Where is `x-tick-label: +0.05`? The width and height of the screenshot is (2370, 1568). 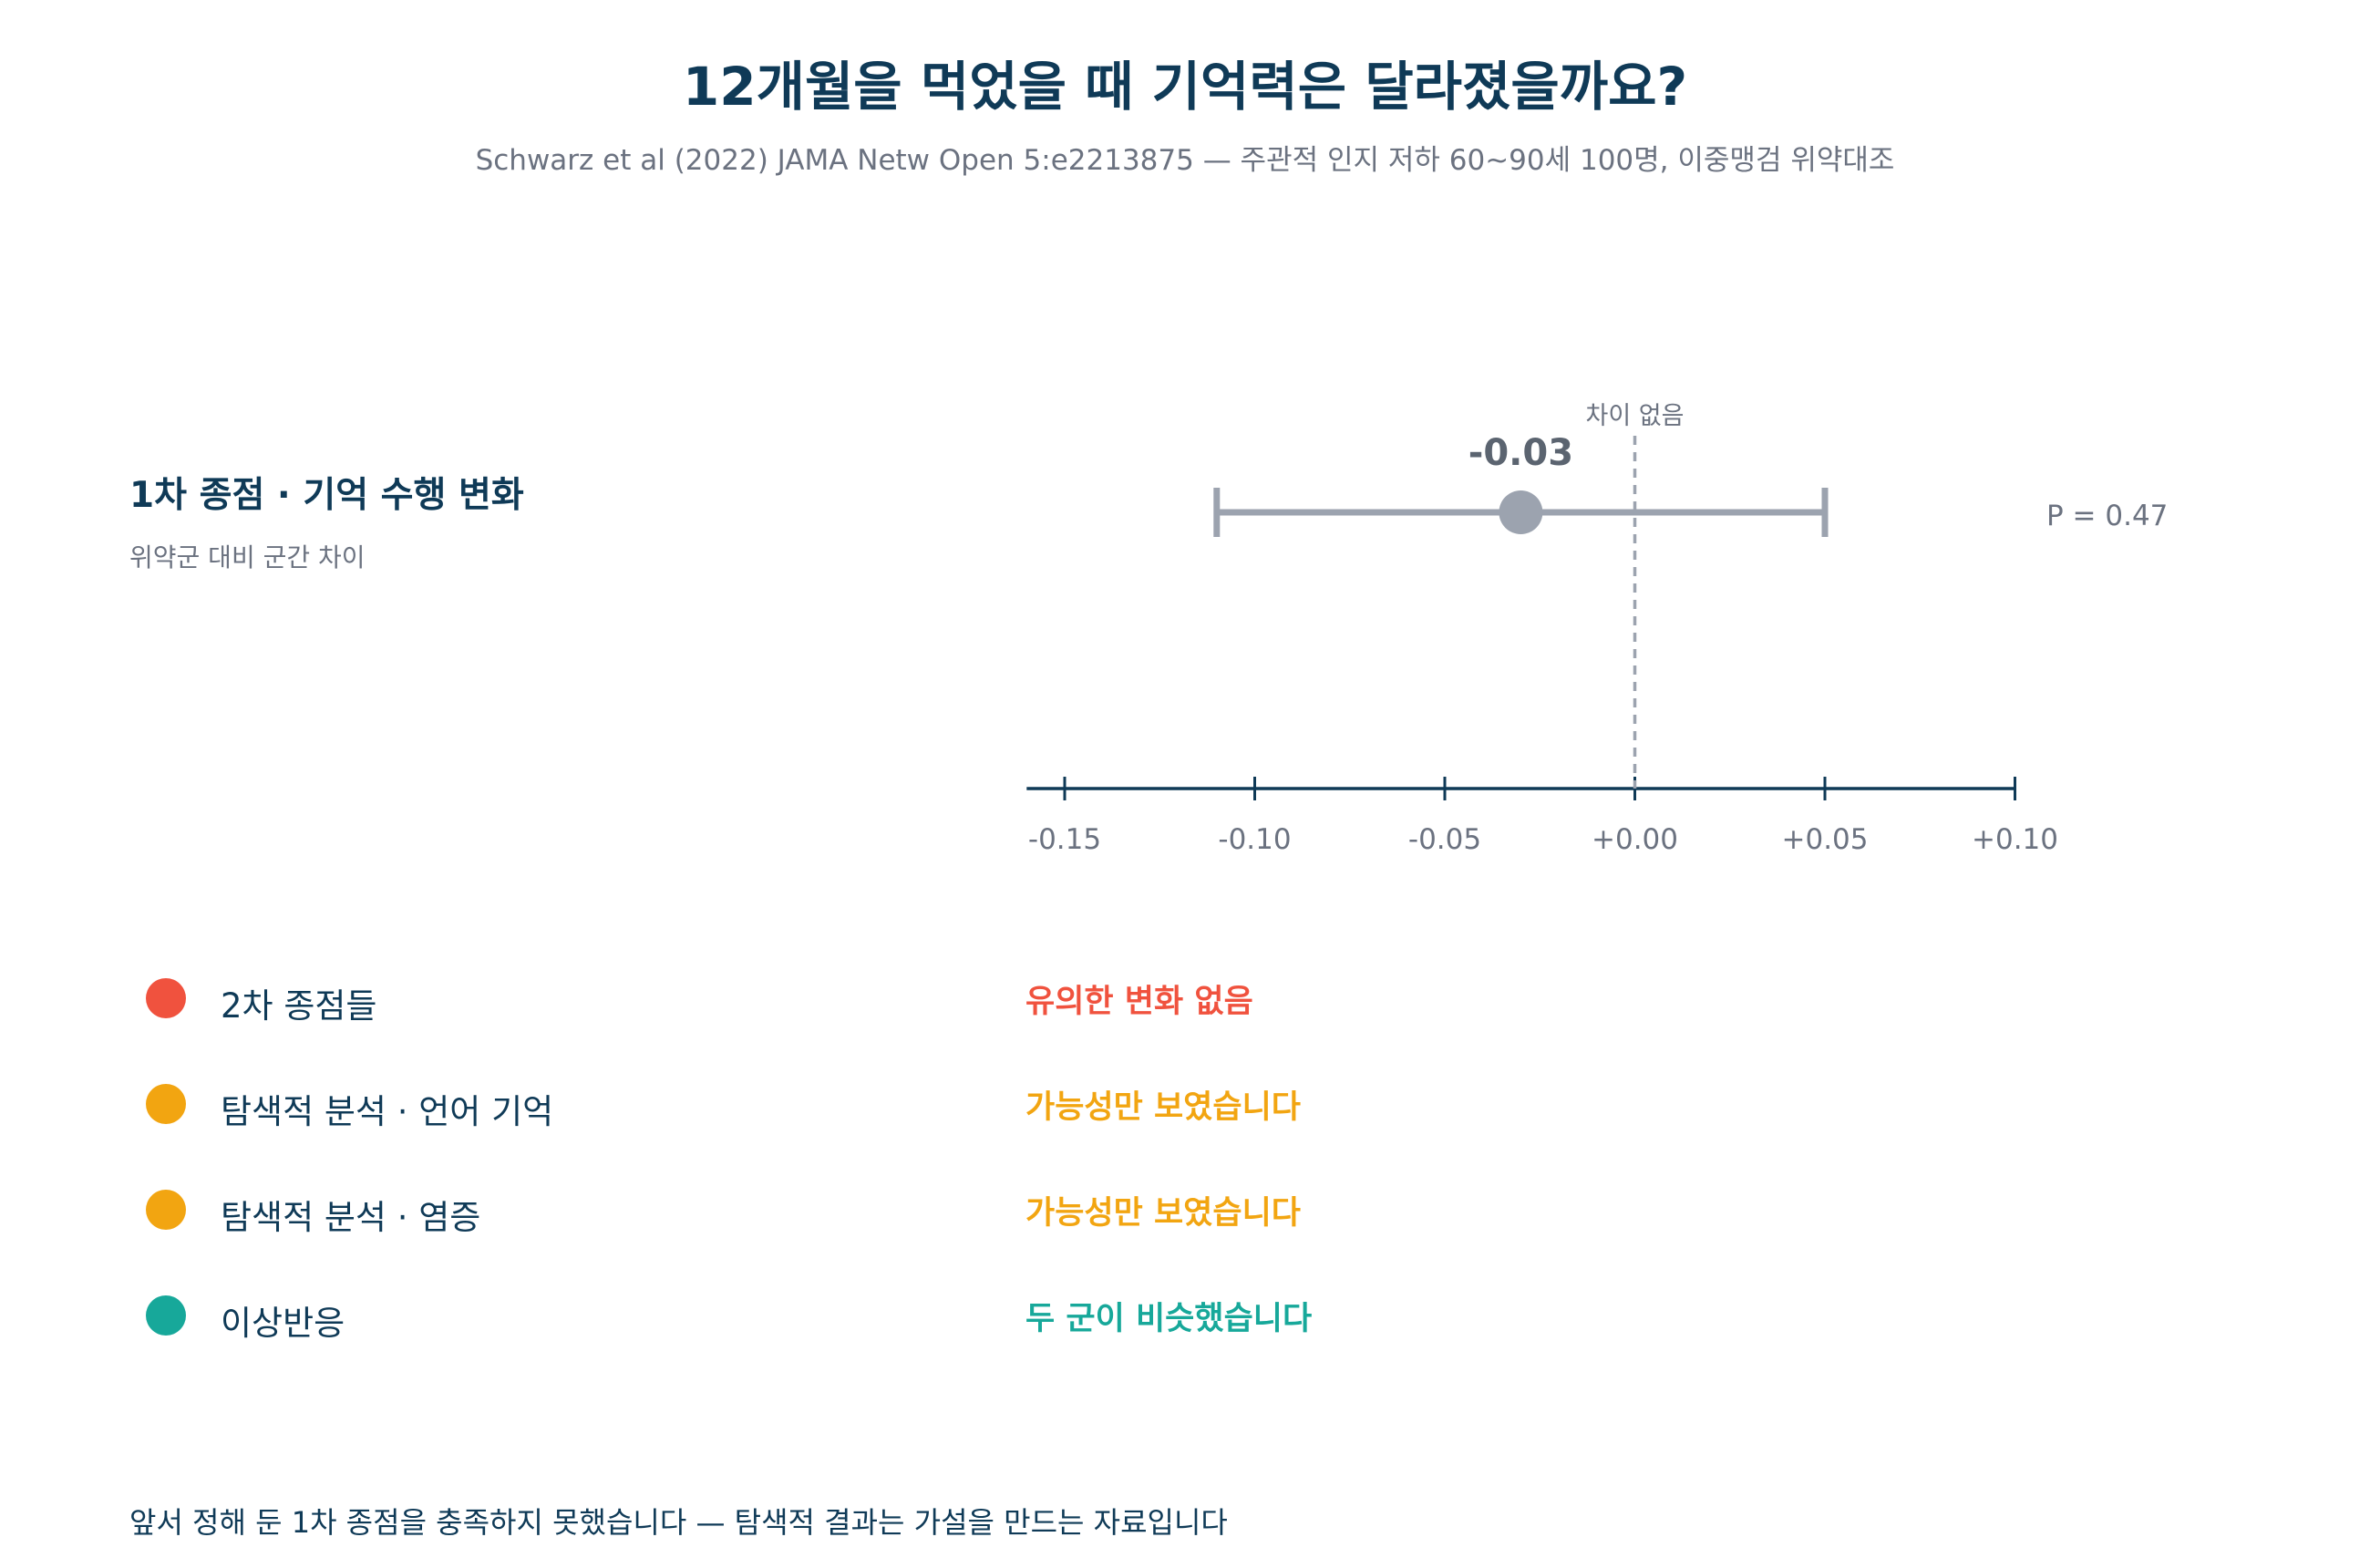
x-tick-label: +0.05 is located at coordinates (1825, 839).